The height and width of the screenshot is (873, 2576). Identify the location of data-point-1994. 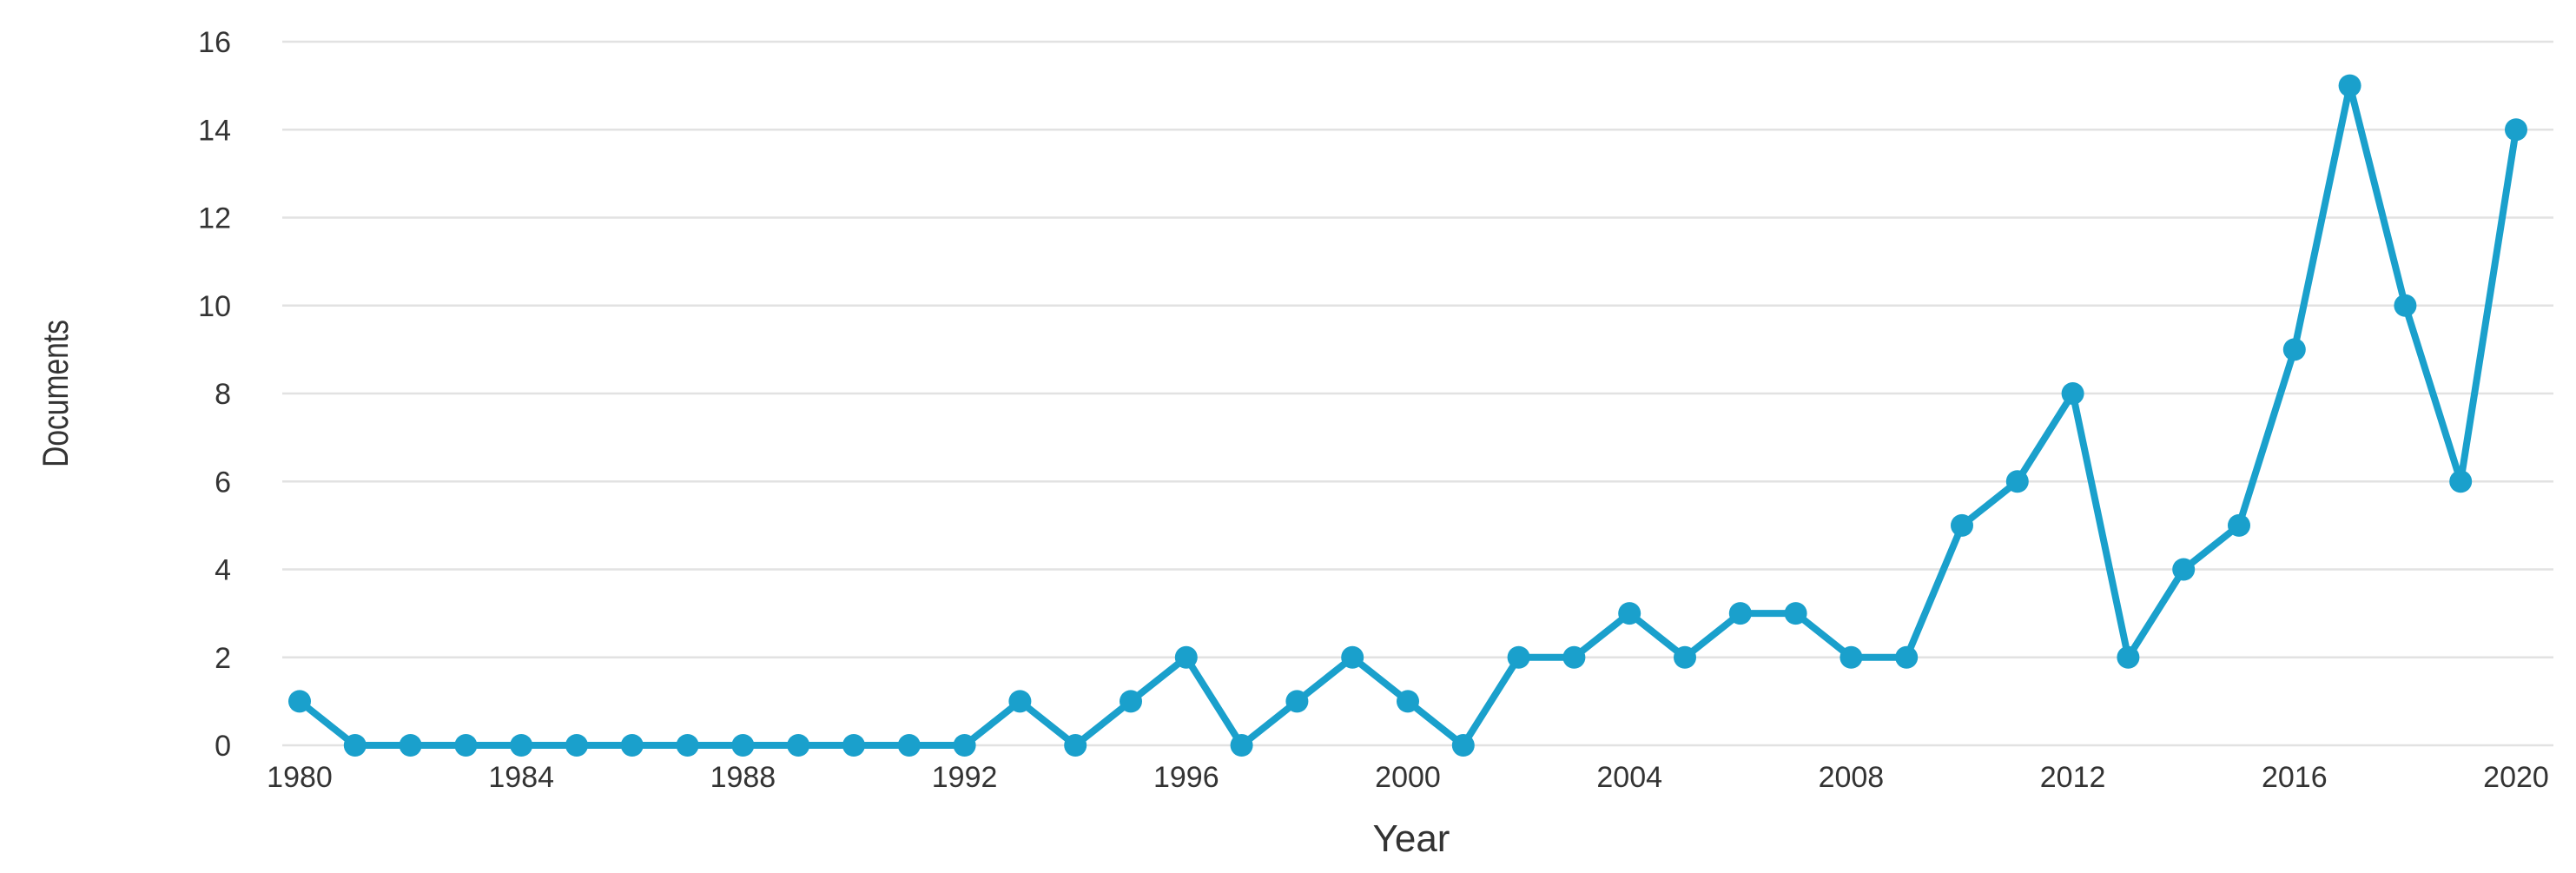
(1075, 745).